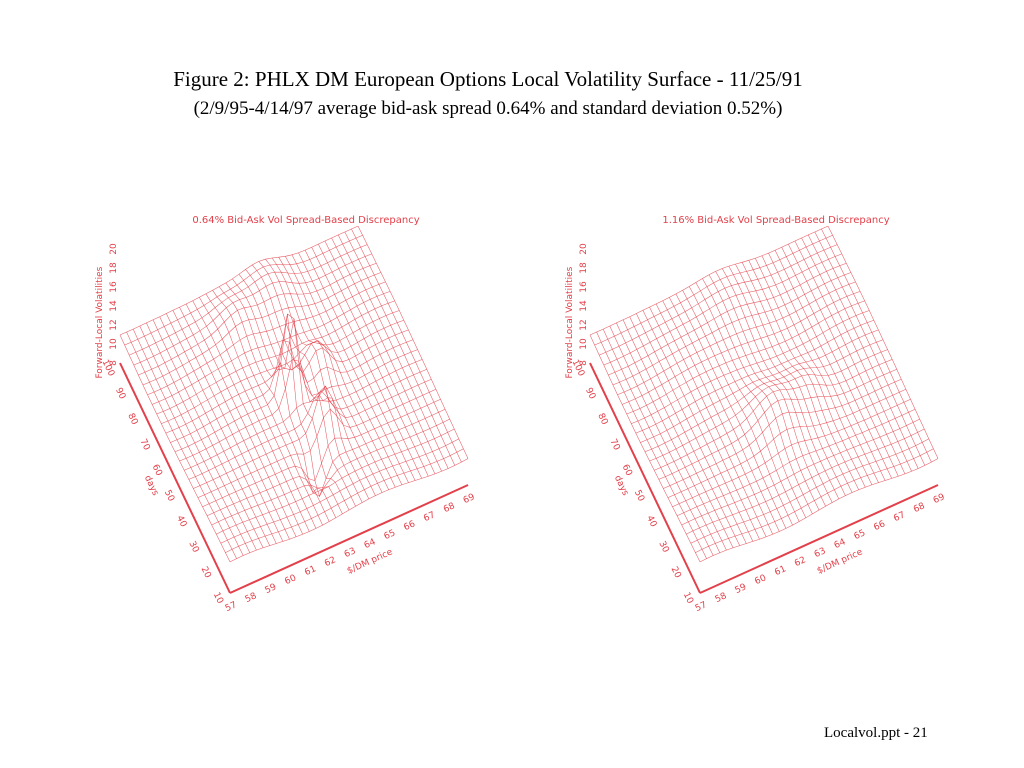  Describe the element at coordinates (206, 572) in the screenshot. I see `y-tick-label: 20` at that location.